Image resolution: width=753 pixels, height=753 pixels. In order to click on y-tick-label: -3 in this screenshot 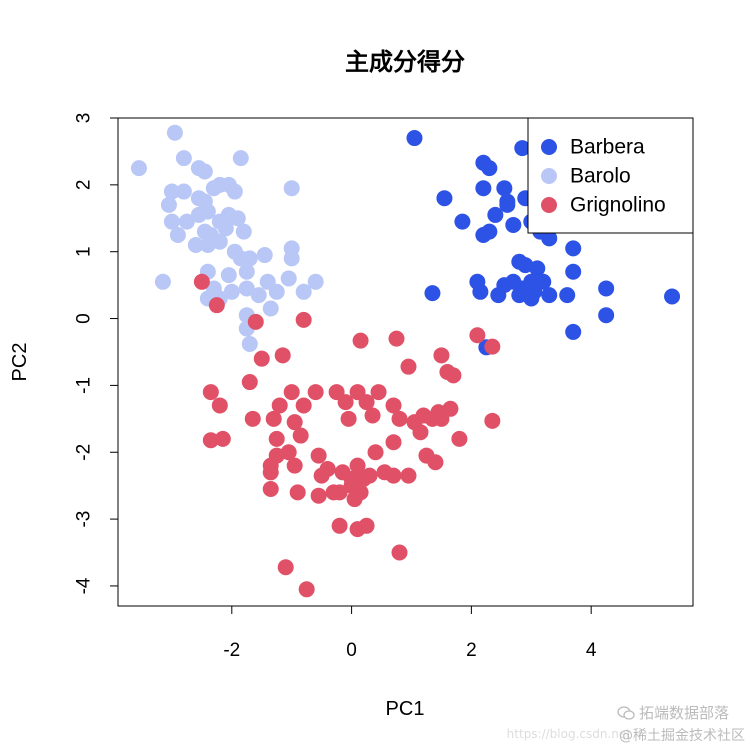, I will do `click(84, 519)`.